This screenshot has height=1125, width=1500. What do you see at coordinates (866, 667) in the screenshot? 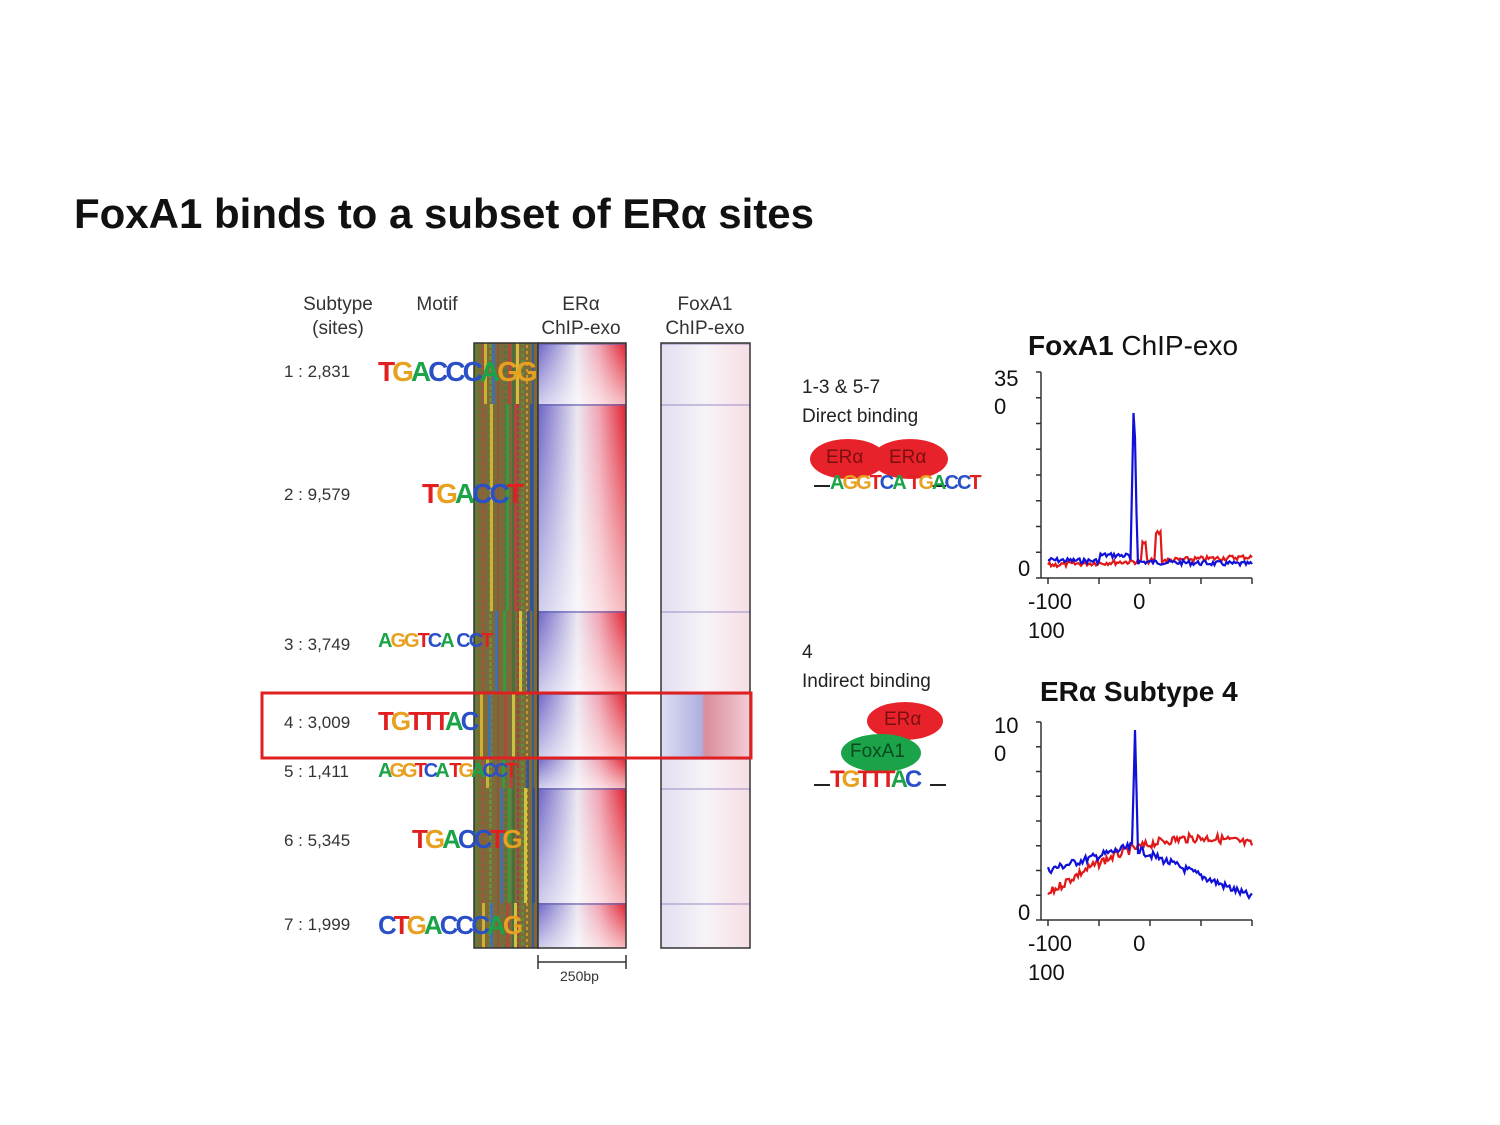
I see `indirect-binding-heading: 4 Indirect binding` at bounding box center [866, 667].